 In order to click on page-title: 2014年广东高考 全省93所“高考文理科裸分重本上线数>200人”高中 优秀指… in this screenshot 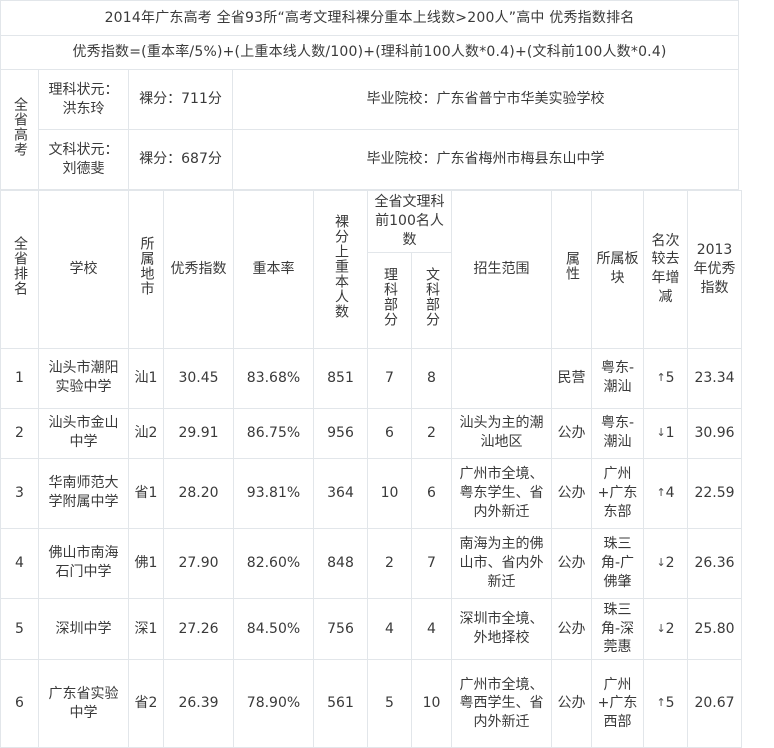, I will do `click(370, 18)`.